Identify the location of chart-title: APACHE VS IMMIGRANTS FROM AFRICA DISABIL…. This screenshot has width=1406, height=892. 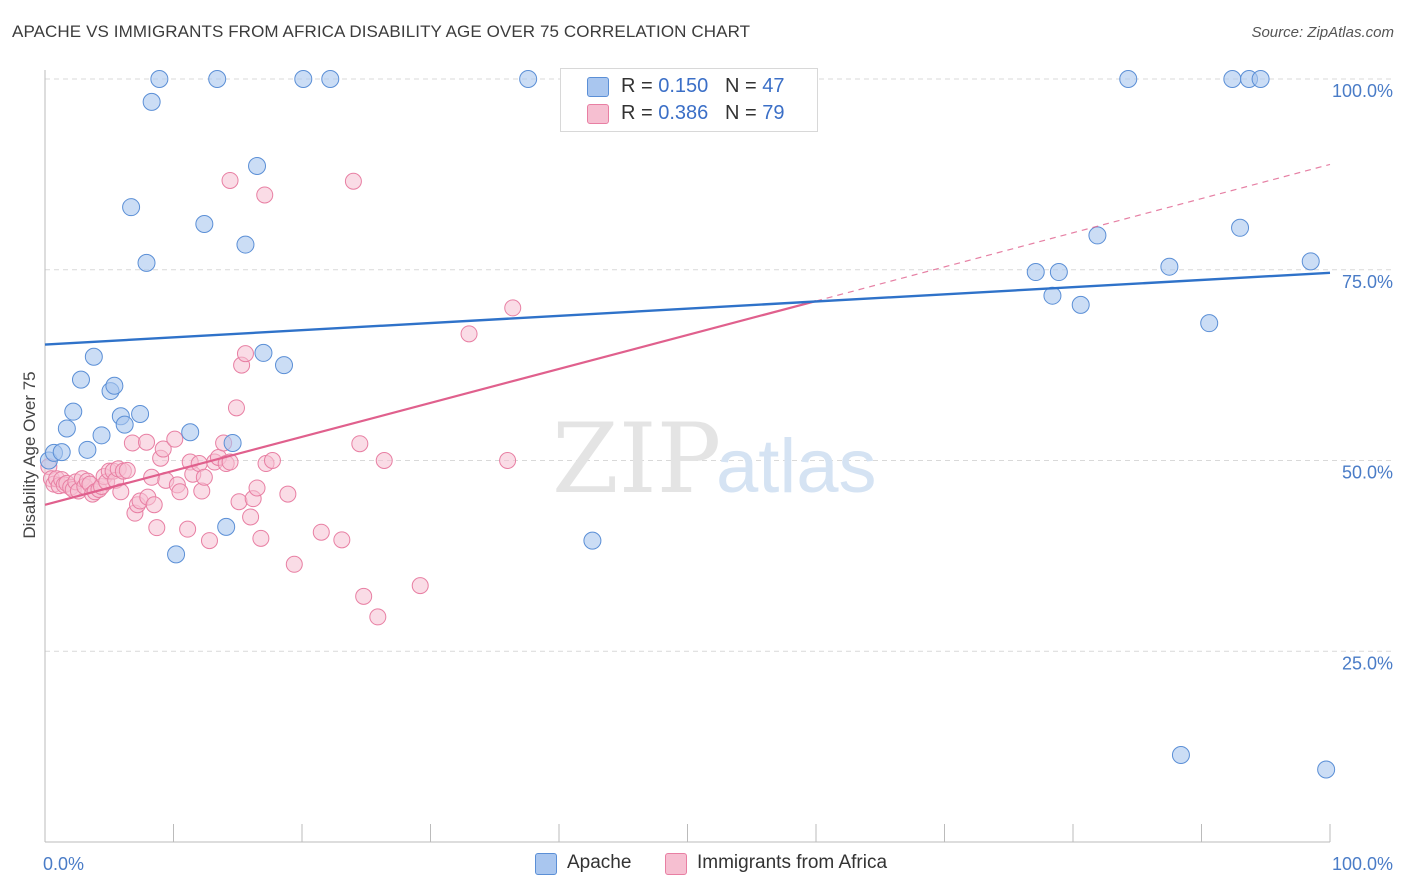
(381, 31).